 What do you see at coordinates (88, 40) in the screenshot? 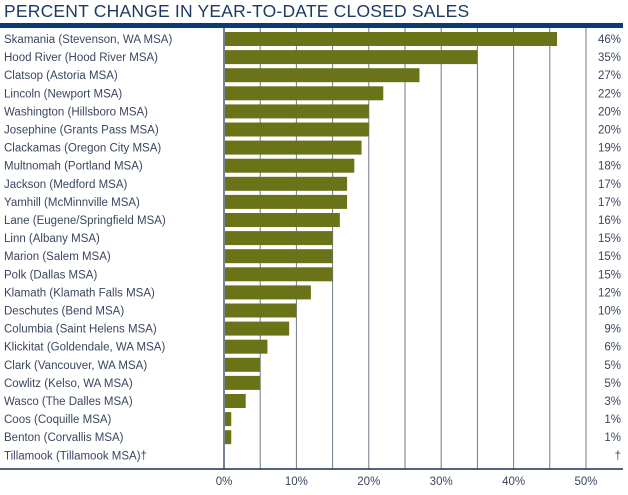
I see `category-label: Skamania (Stevenson, WA MSA)` at bounding box center [88, 40].